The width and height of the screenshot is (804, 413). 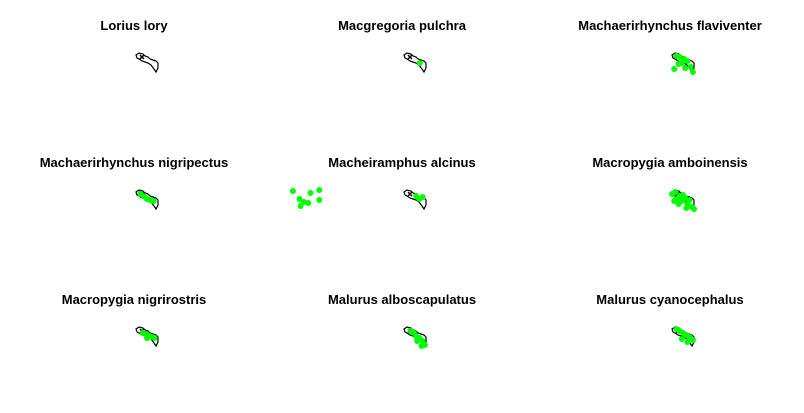 I want to click on panel-title: Machaerirhynchus nigripectus, so click(x=134, y=162).